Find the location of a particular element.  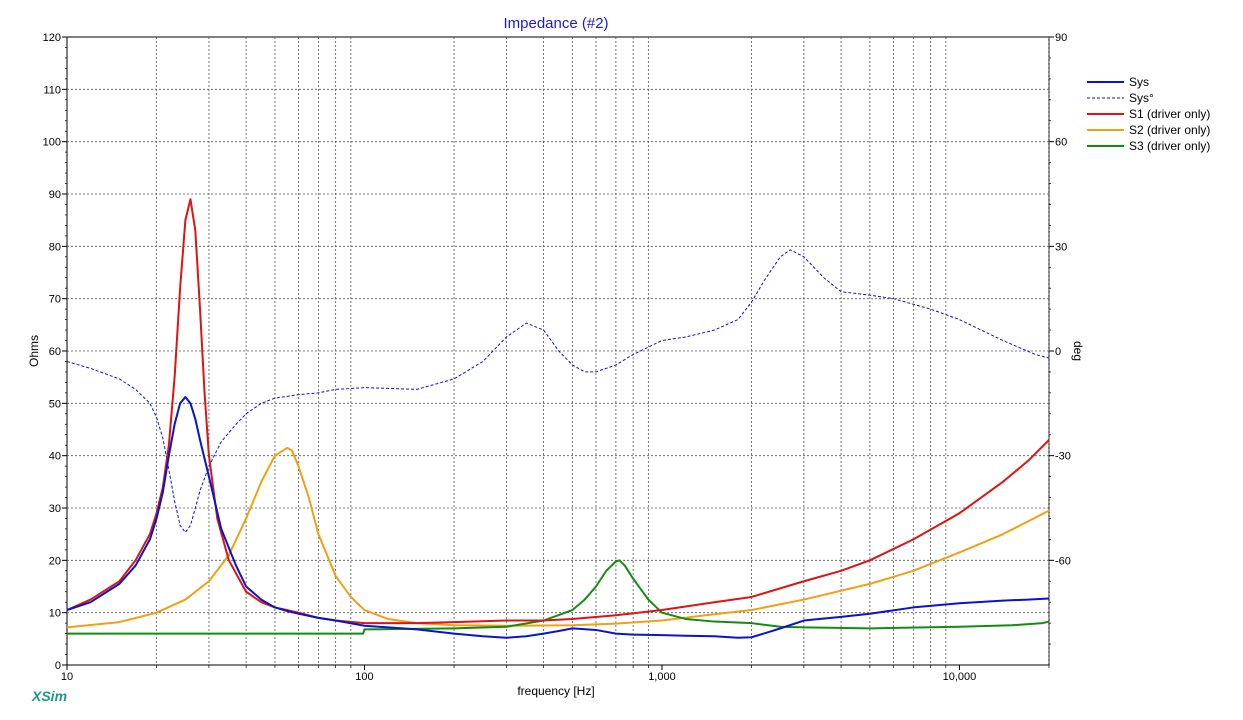

y-tick-label: 30 is located at coordinates (55, 509).